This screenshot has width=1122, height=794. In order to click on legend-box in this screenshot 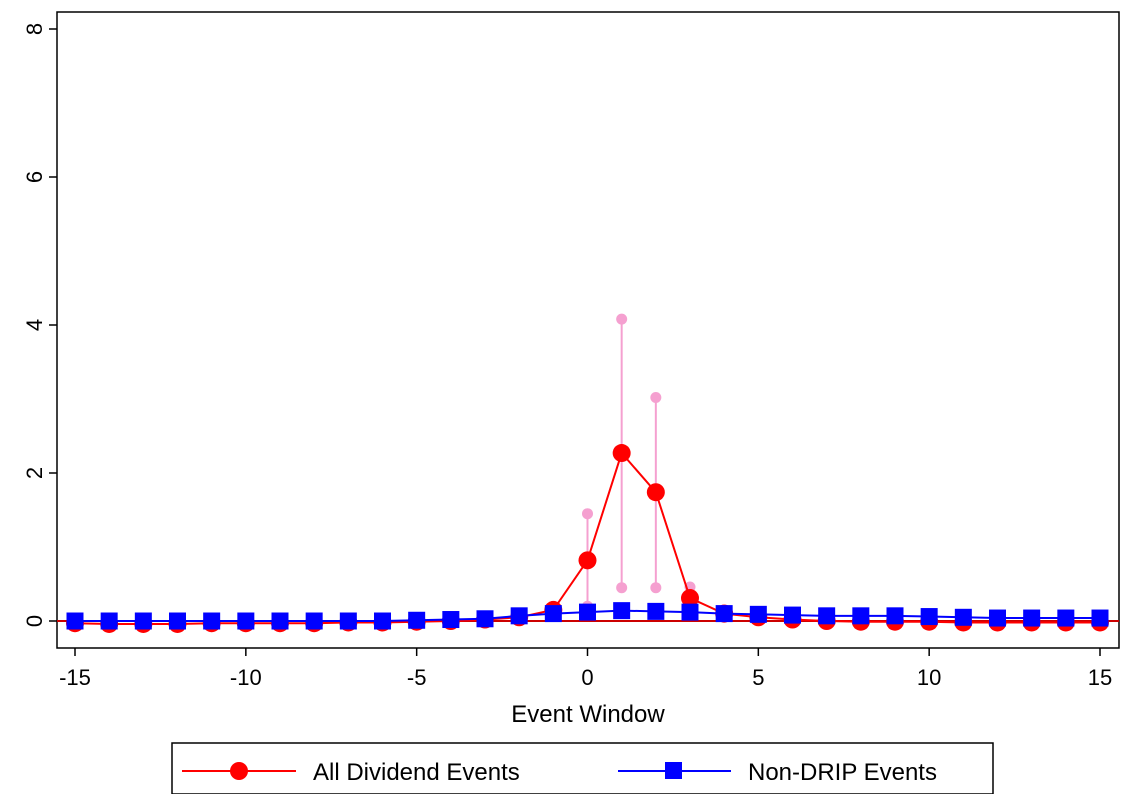, I will do `click(582, 768)`.